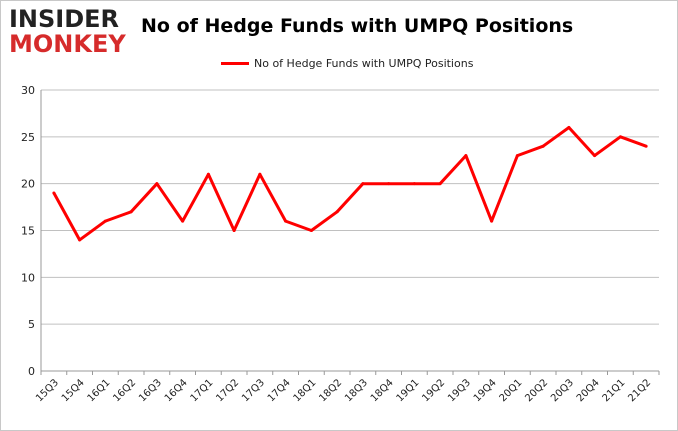 Image resolution: width=678 pixels, height=431 pixels. Describe the element at coordinates (227, 390) in the screenshot. I see `x-tick-label: 17Q2` at that location.